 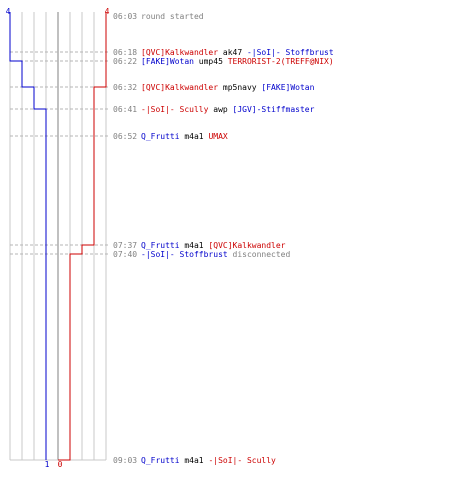 What do you see at coordinates (125, 109) in the screenshot?
I see `event-time: 06:41` at bounding box center [125, 109].